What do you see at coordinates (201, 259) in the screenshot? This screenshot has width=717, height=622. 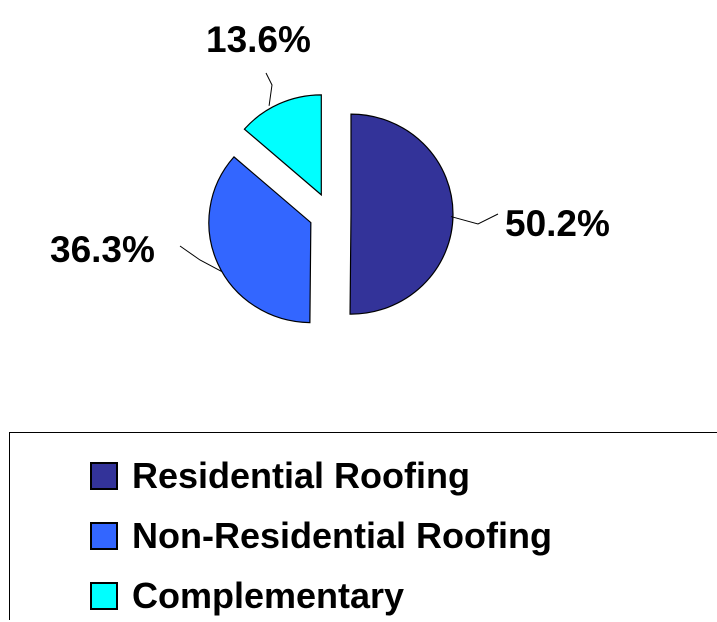 I see `leader-line-non-residential-roofing` at bounding box center [201, 259].